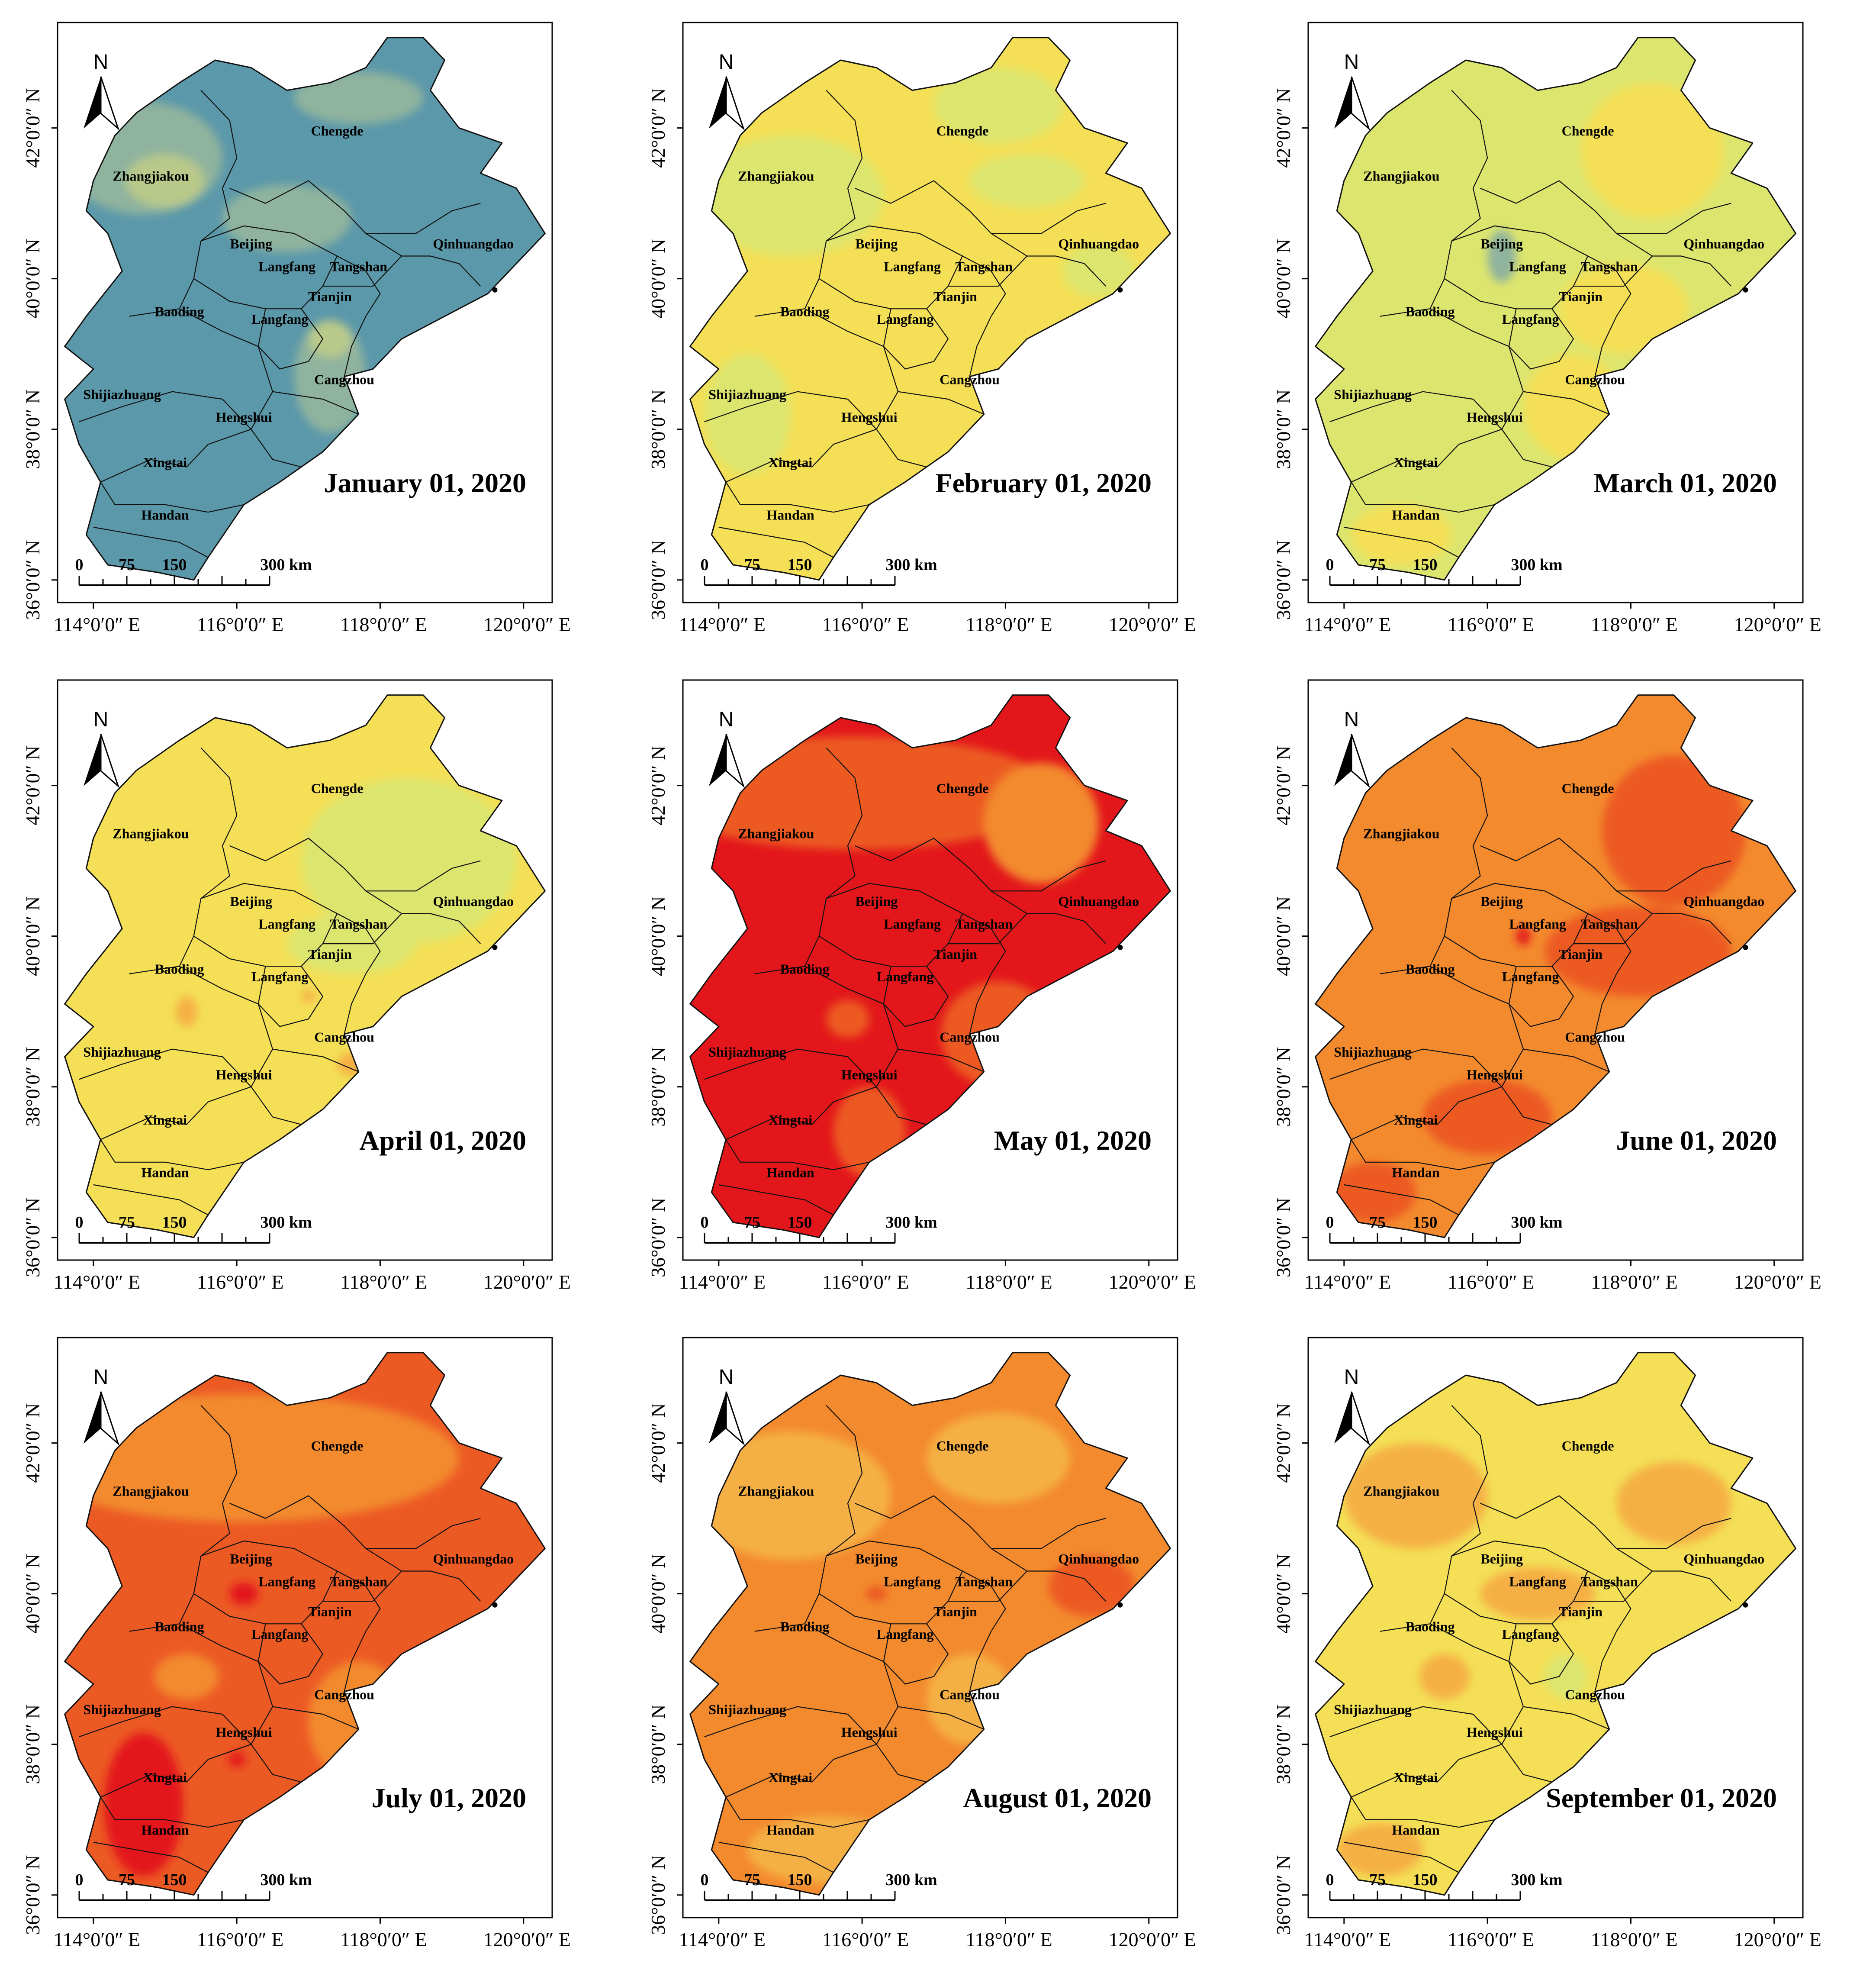  I want to click on date-title: April 01, 2020, so click(442, 1140).